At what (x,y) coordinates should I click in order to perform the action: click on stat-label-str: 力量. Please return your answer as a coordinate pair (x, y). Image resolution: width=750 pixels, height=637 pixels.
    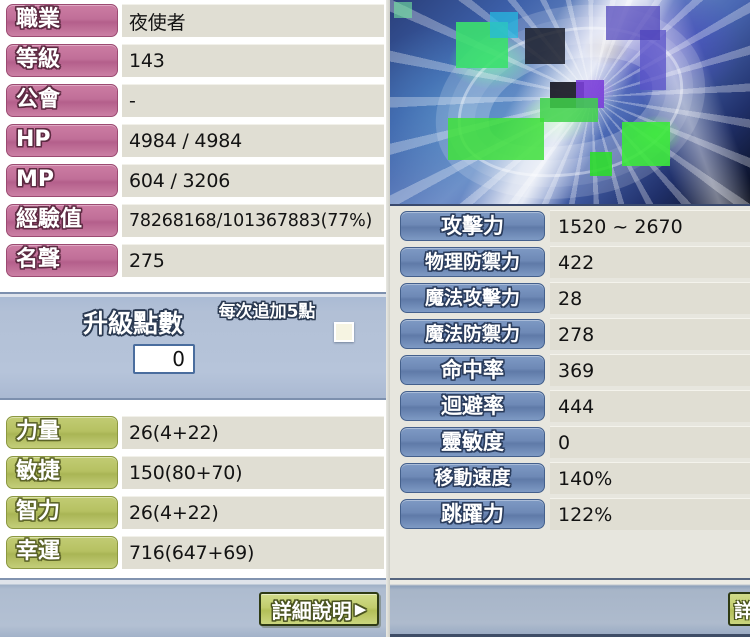
    Looking at the image, I should click on (62, 432).